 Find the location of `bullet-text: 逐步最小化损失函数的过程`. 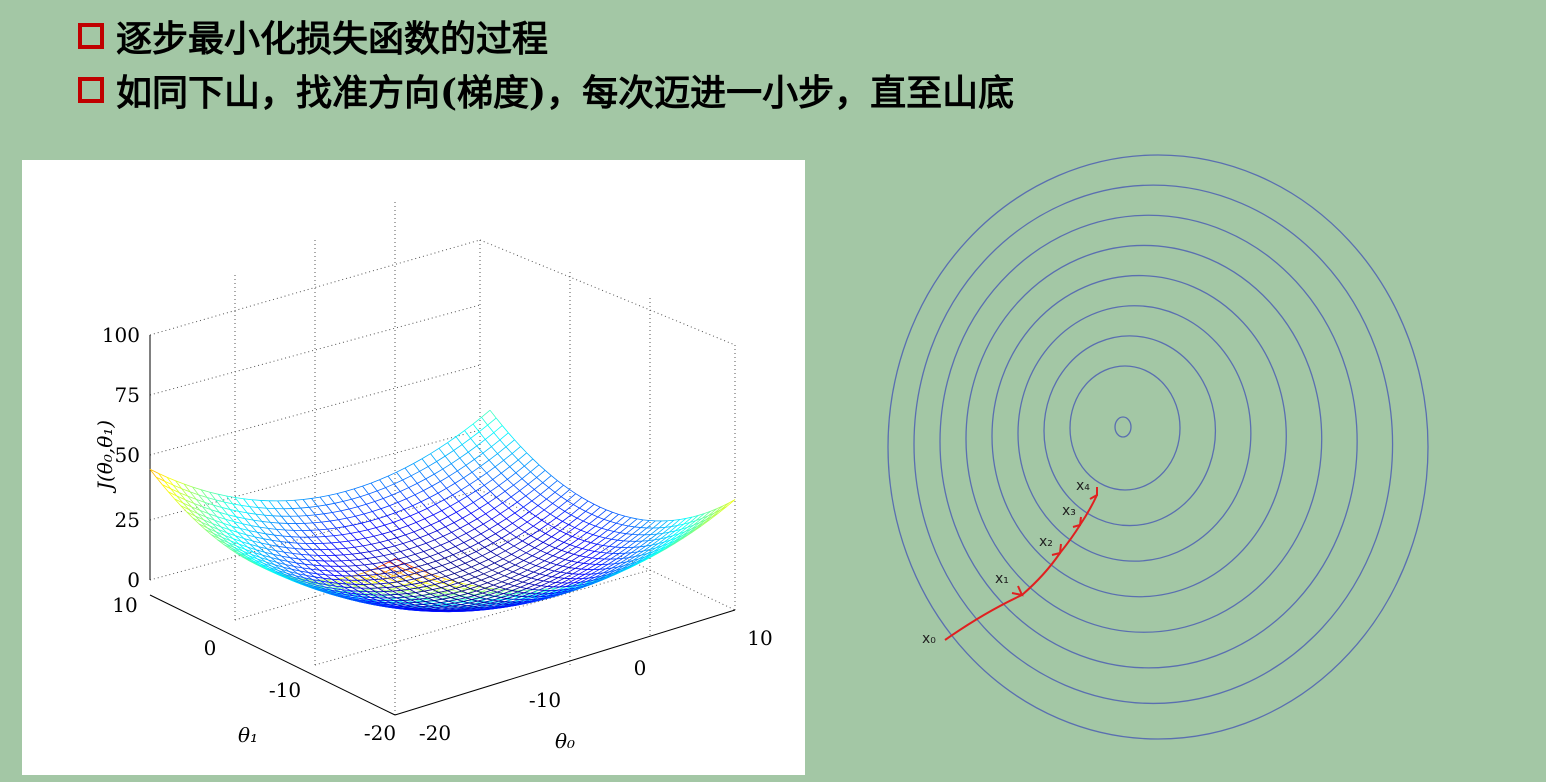

bullet-text: 逐步最小化损失函数的过程 is located at coordinates (332, 39).